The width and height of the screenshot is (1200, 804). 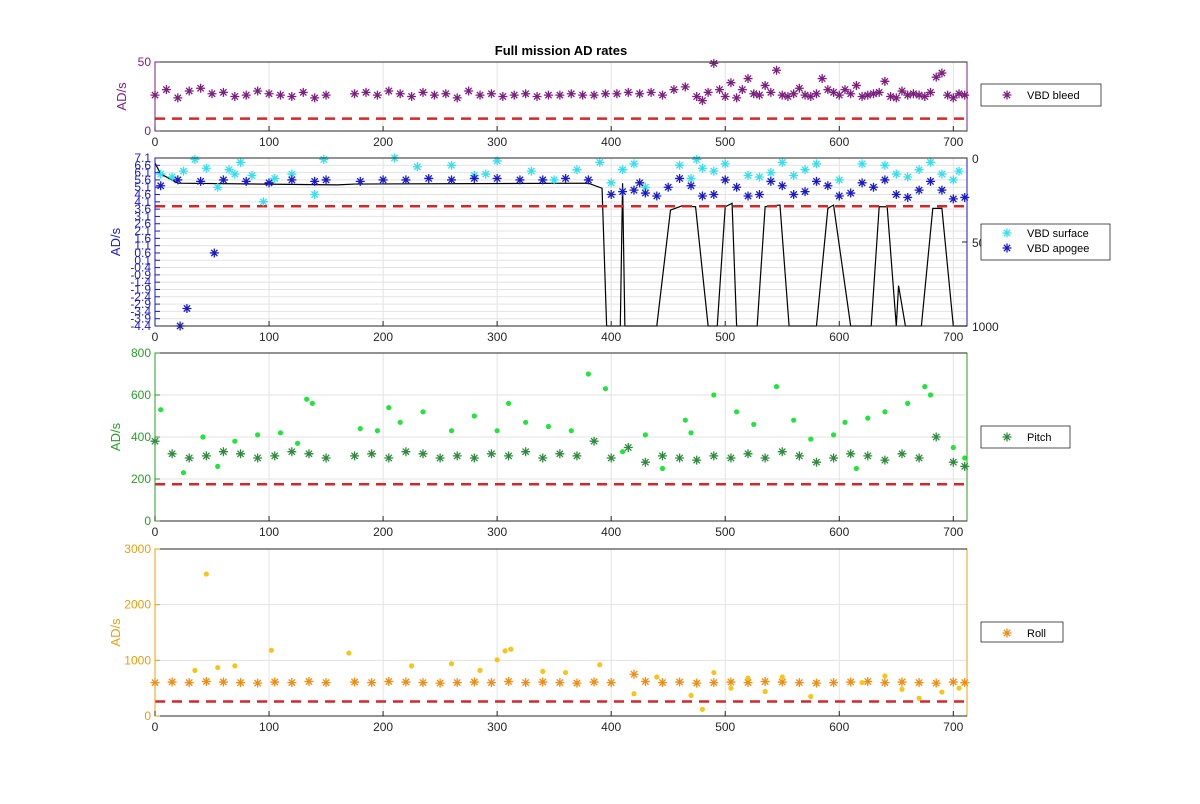 What do you see at coordinates (142, 260) in the screenshot?
I see `y-tick-label: 0.1` at bounding box center [142, 260].